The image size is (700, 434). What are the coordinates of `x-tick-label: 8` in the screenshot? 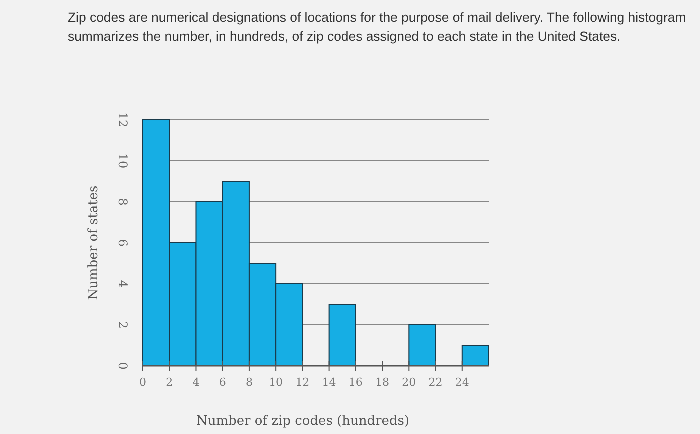 It's located at (249, 382).